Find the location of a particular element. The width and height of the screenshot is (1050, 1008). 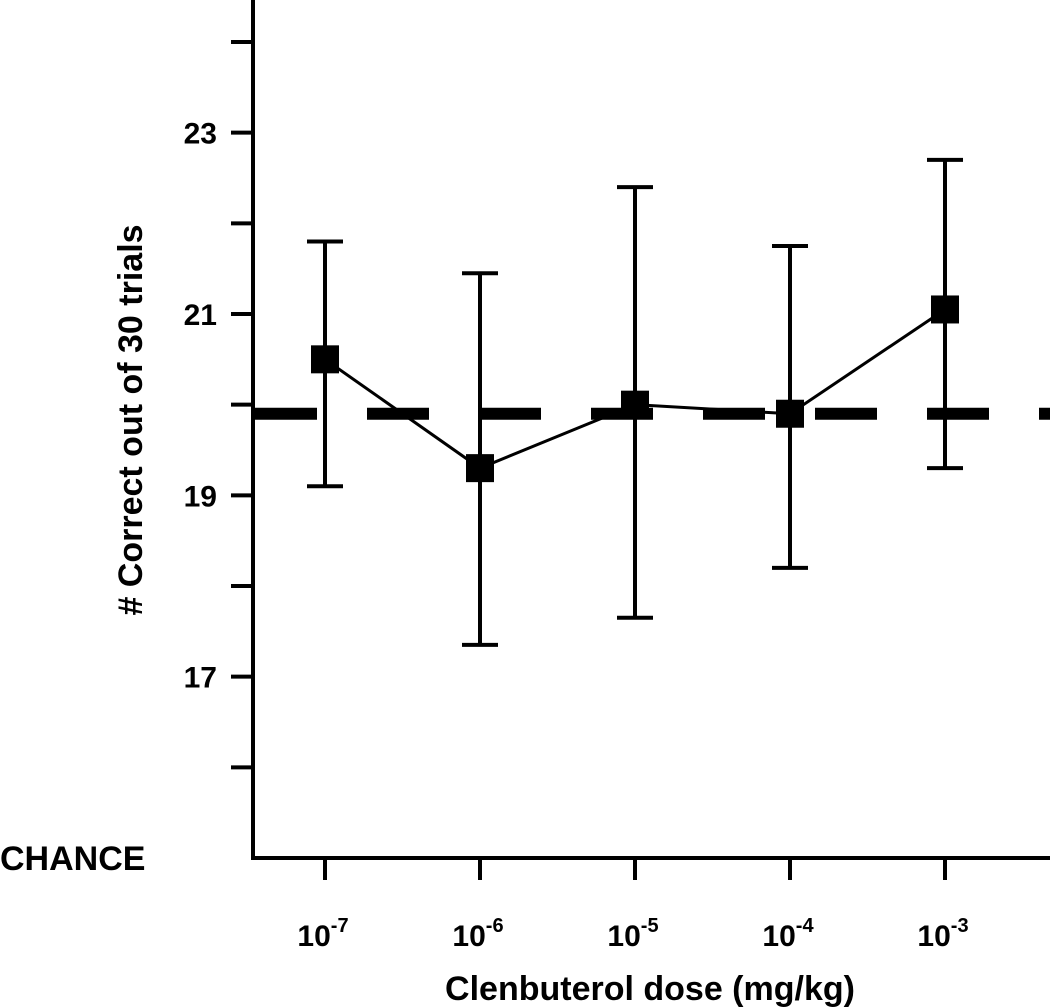

y-axis-title: # Correct out of 30 trials is located at coordinates (131, 419).